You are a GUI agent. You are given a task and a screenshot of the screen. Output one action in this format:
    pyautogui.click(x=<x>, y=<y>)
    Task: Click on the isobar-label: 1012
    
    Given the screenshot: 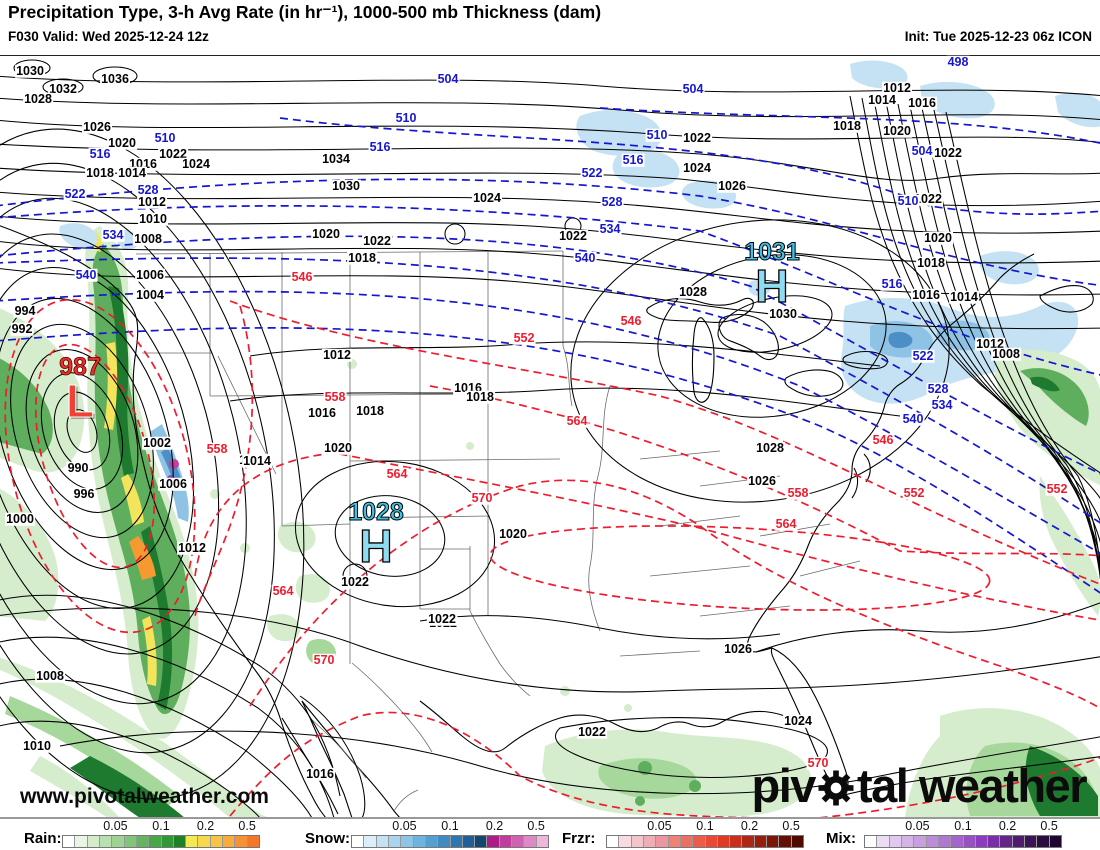 What is the action you would take?
    pyautogui.click(x=337, y=354)
    